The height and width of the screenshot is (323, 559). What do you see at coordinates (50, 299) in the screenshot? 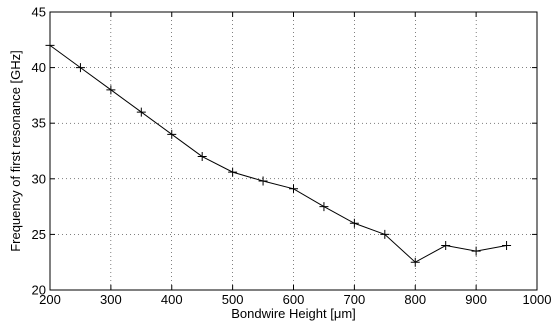
I see `x-tick-label: 200` at bounding box center [50, 299].